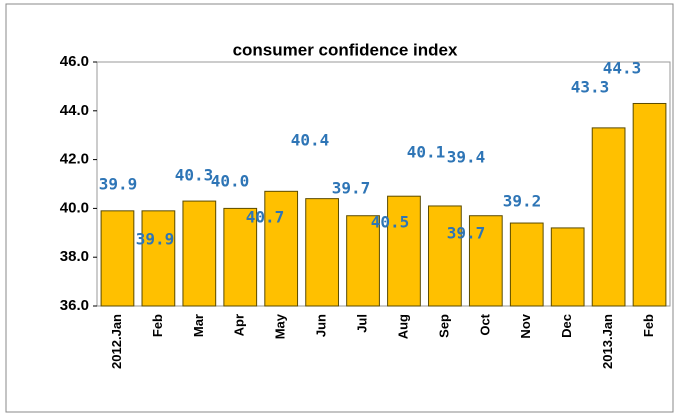  What do you see at coordinates (74, 110) in the screenshot?
I see `y-tick-label: 44.0` at bounding box center [74, 110].